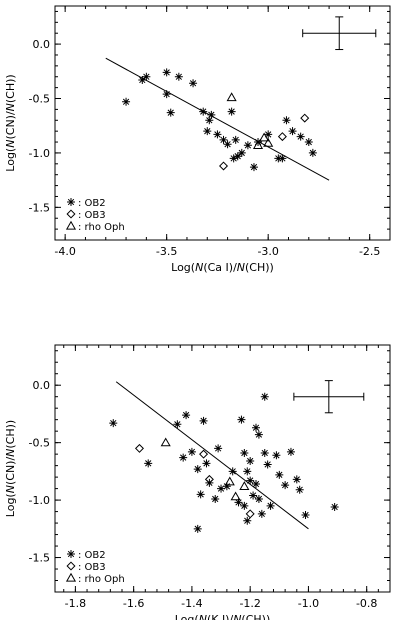  I want to click on x-axis-title: Log(N(Ca I)/N(CH)), so click(222, 267).